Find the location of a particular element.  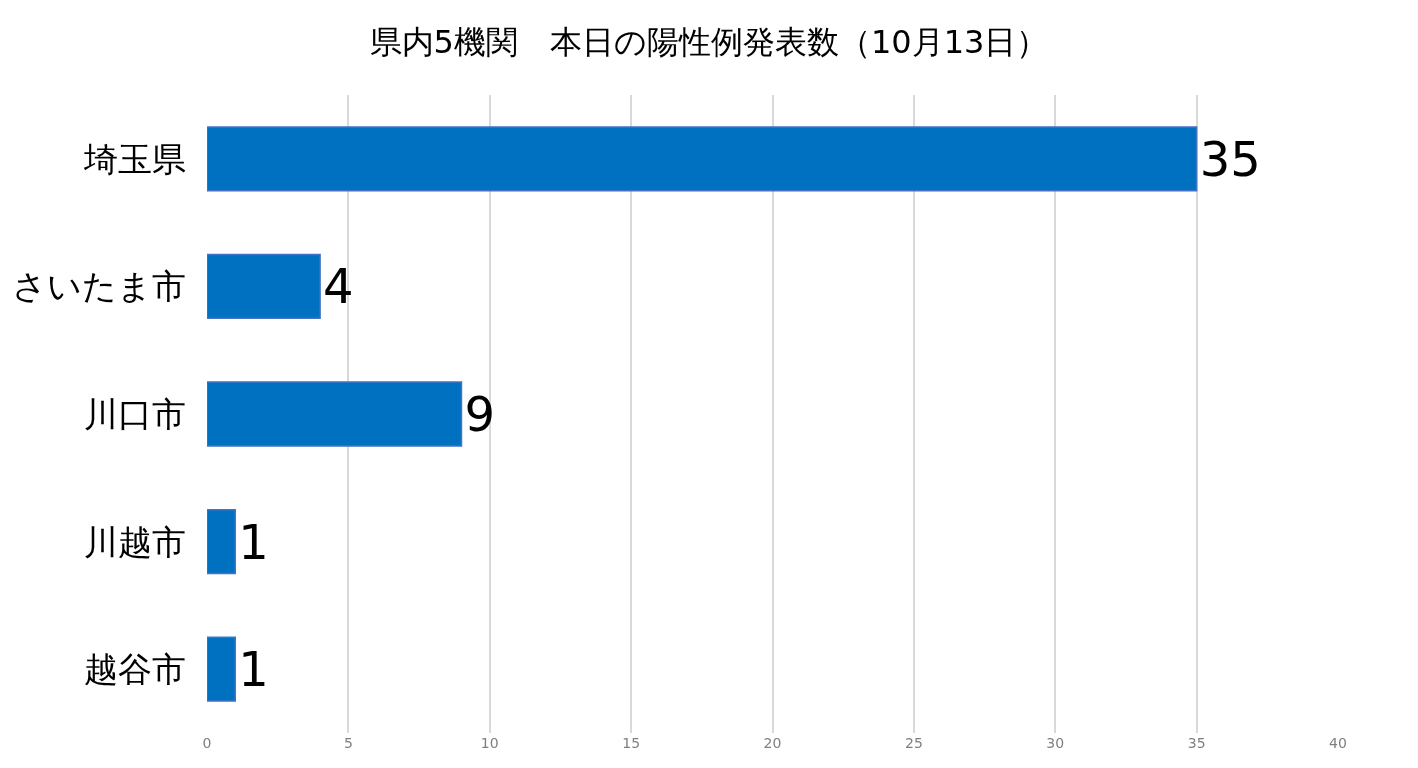

y-tick-label: 越谷市 is located at coordinates (135, 669).